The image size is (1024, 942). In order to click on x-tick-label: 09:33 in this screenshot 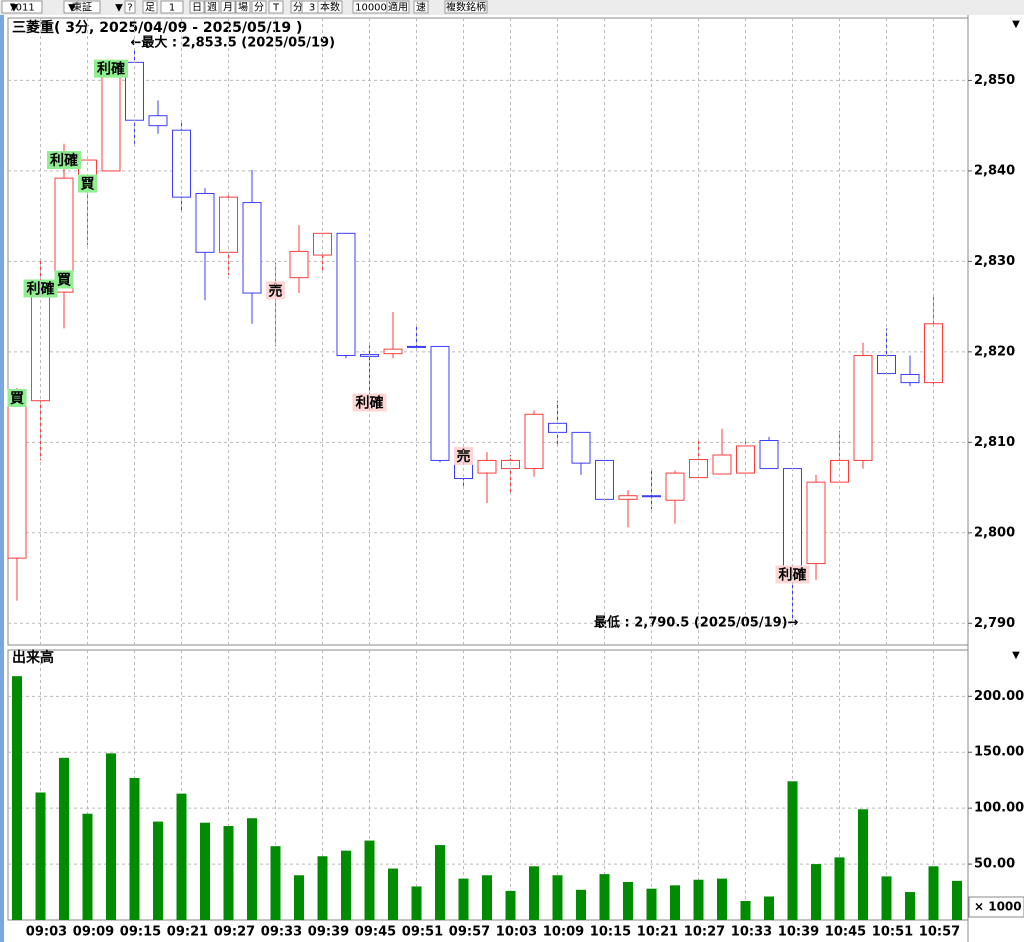, I will do `click(281, 932)`.